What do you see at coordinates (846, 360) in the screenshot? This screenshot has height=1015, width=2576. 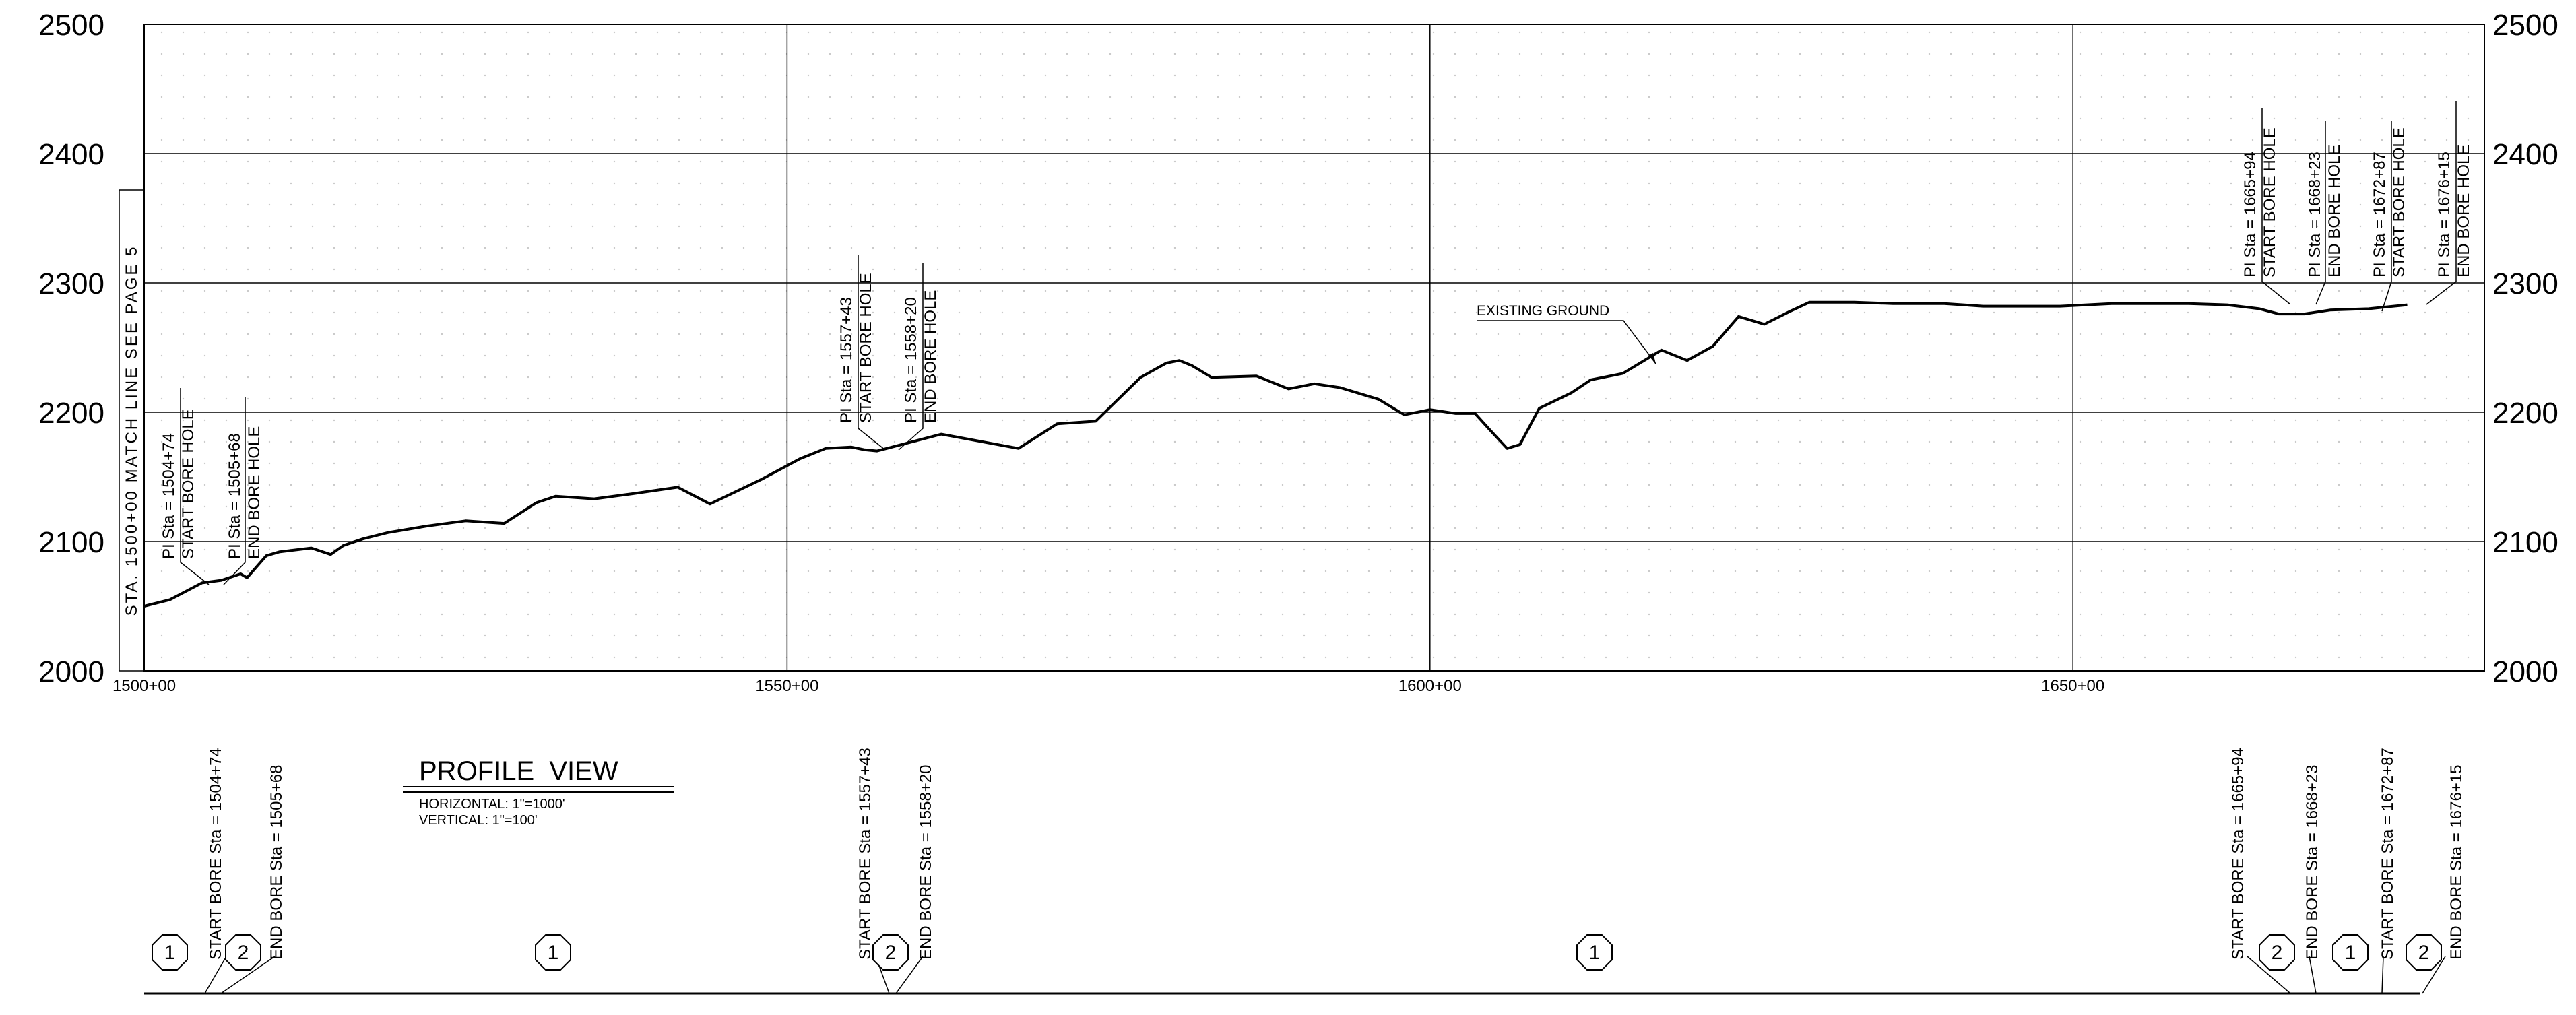 I see `pi-label-sta: PI Sta = 1557+43` at bounding box center [846, 360].